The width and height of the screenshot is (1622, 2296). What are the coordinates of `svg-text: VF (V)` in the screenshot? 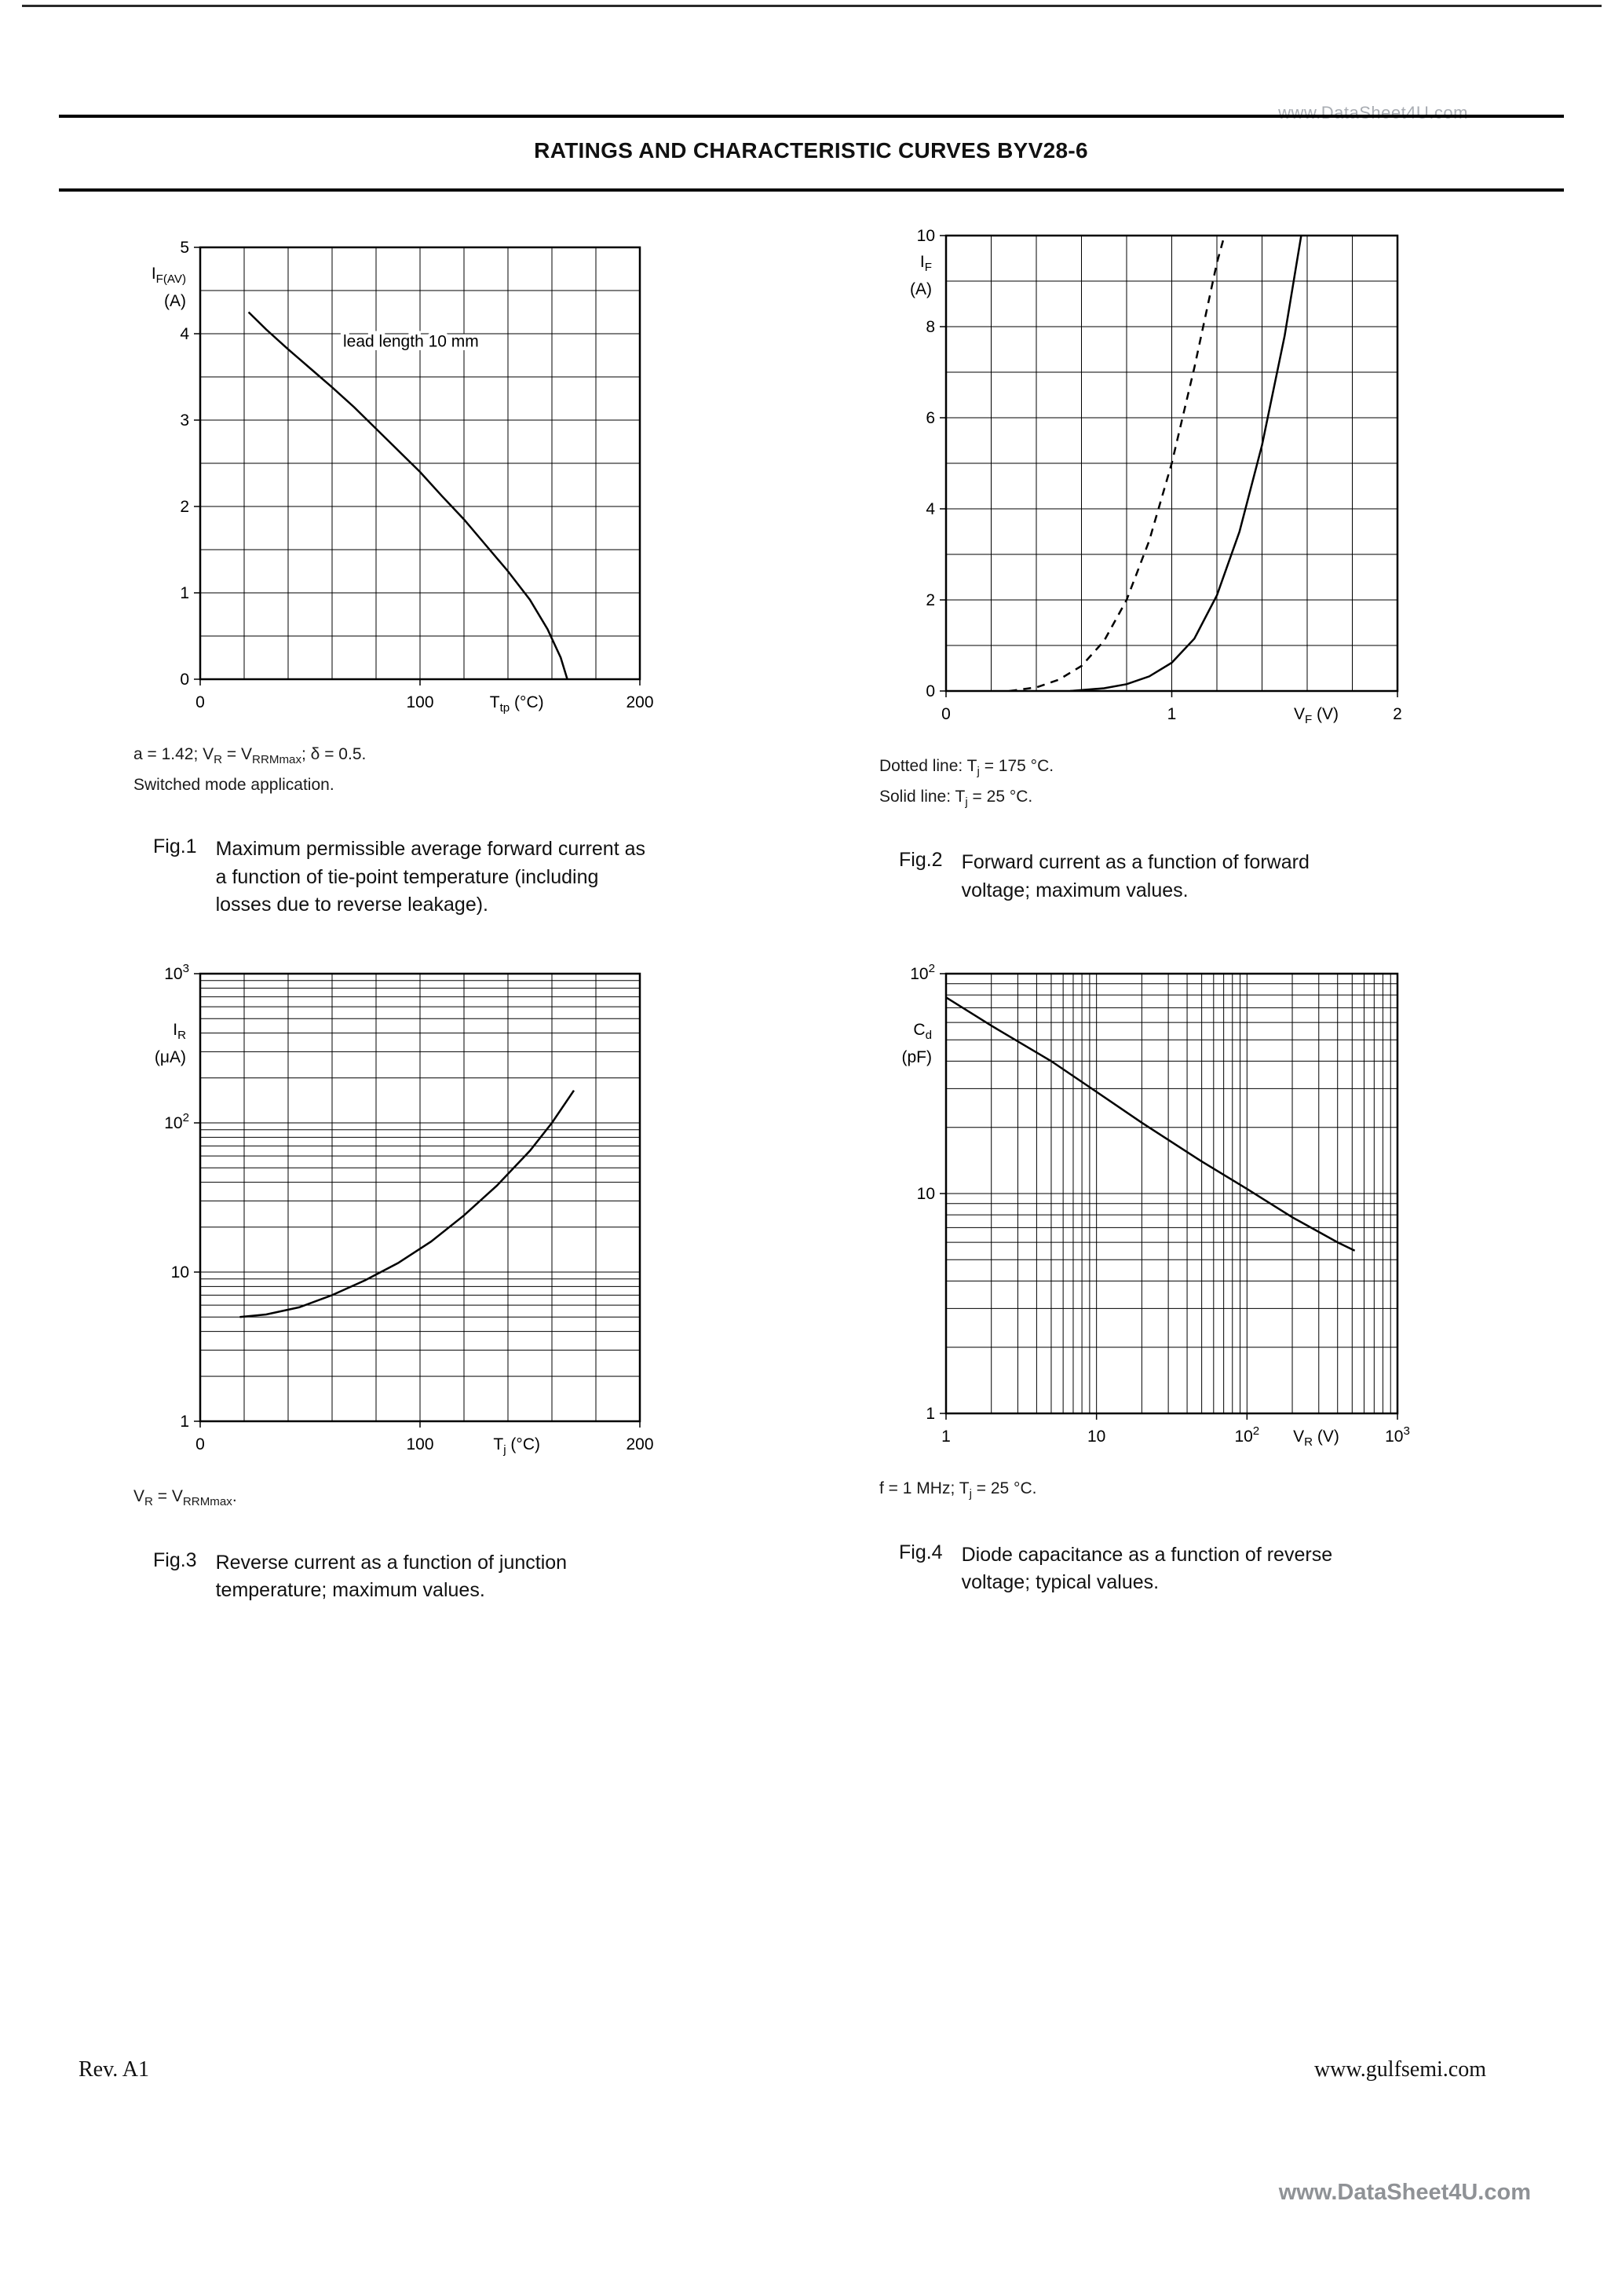 It's located at (1316, 716).